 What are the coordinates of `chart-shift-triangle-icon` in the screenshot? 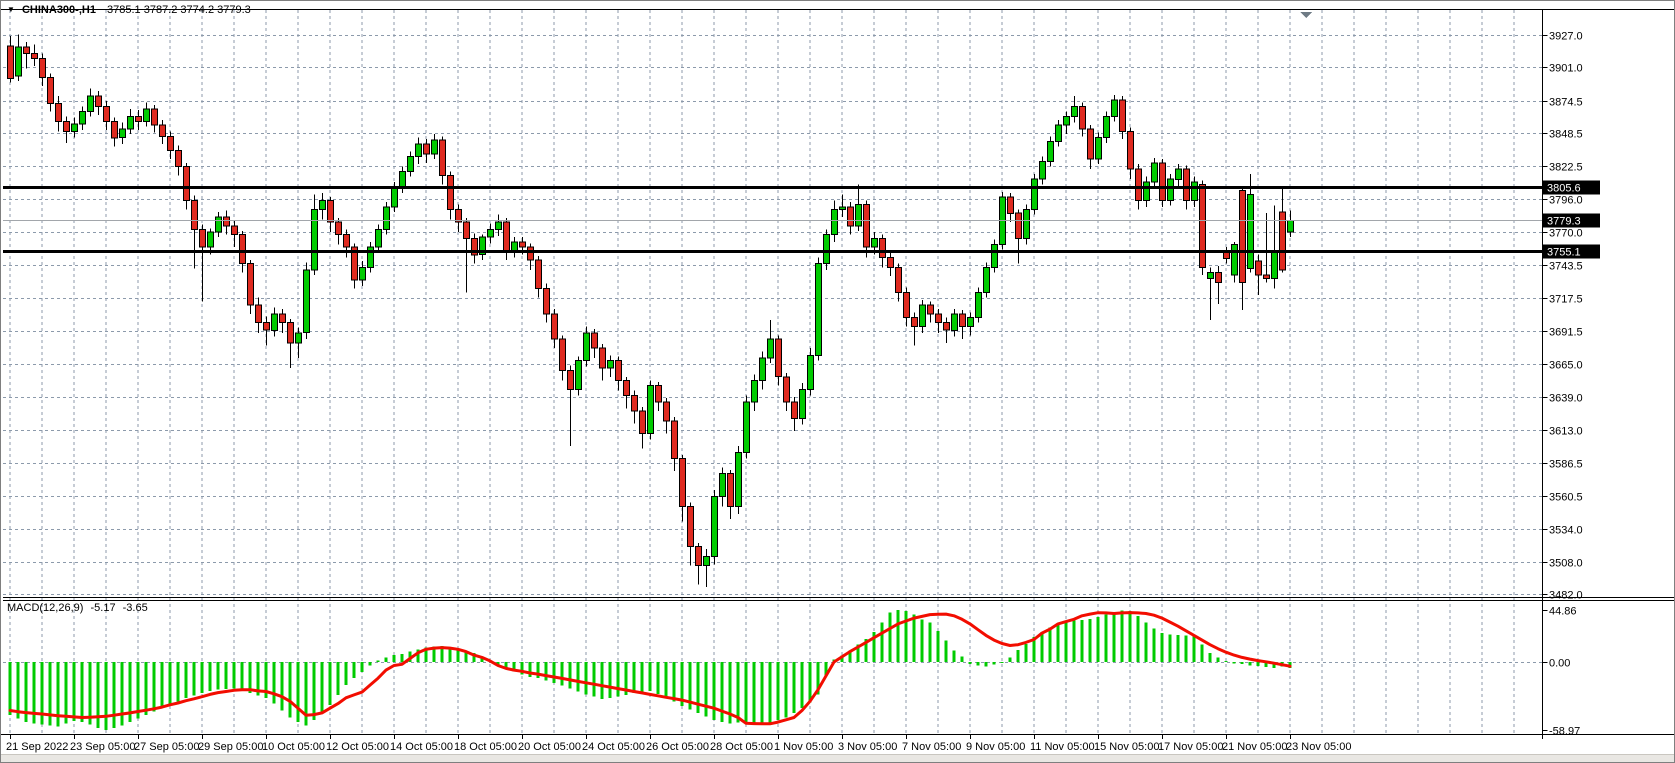 It's located at (1306, 15).